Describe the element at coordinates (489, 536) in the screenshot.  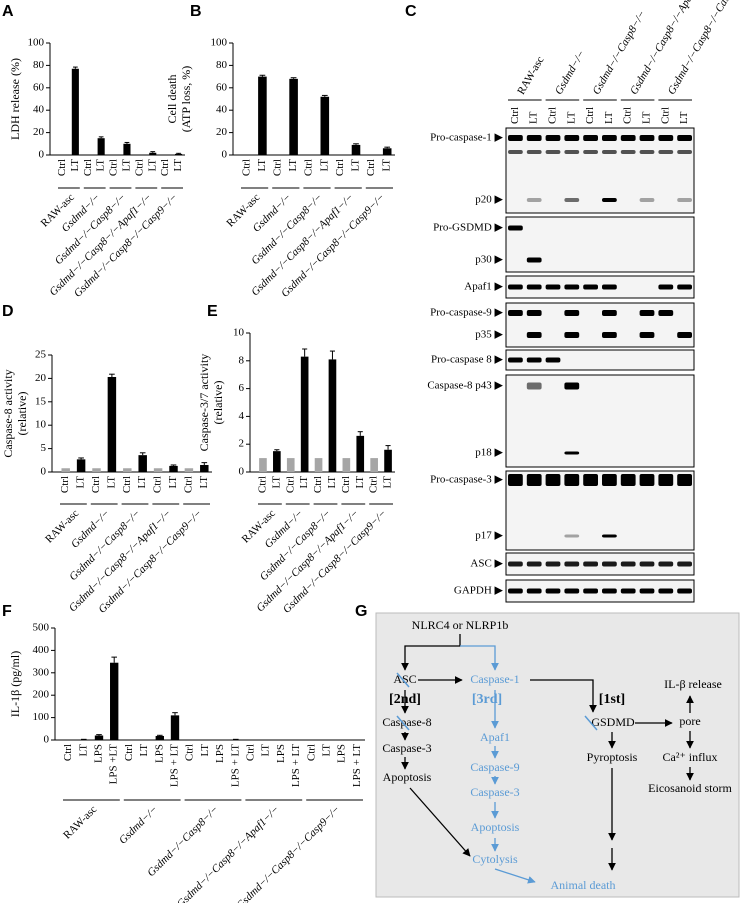
I see `blot-row-label: p17 ▶` at that location.